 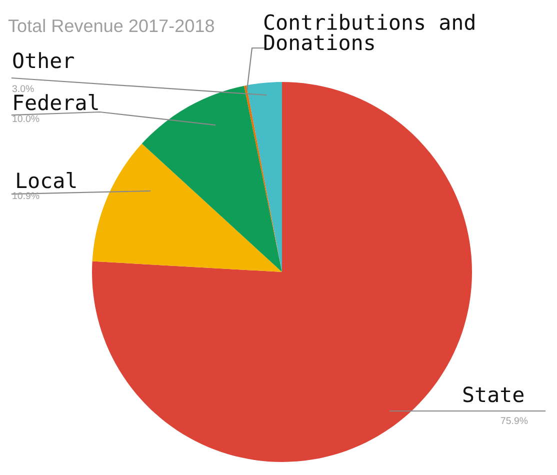 What do you see at coordinates (111, 25) in the screenshot?
I see `chart-title: Total Revenue 2017-2018` at bounding box center [111, 25].